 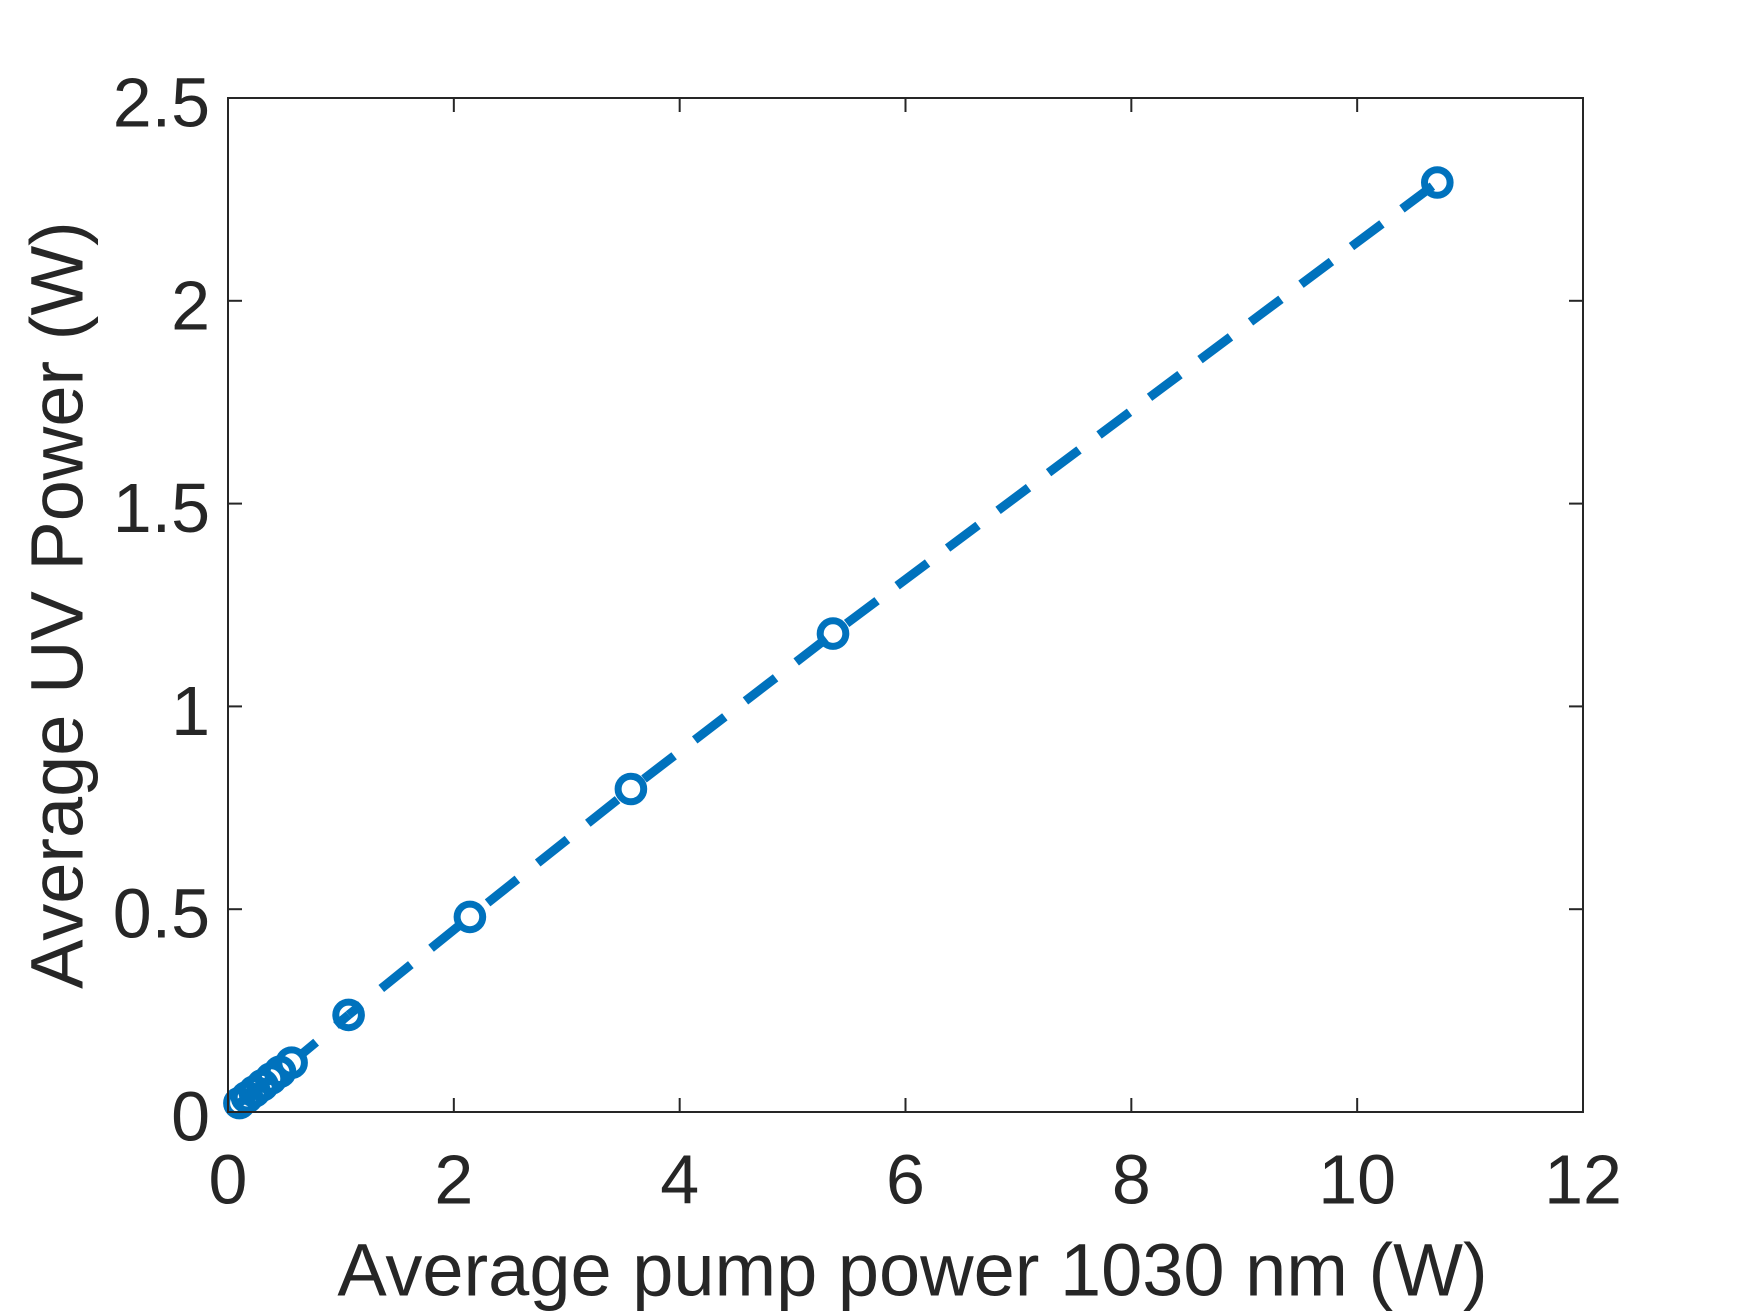 I want to click on svg-text: 12, so click(x=1583, y=1180).